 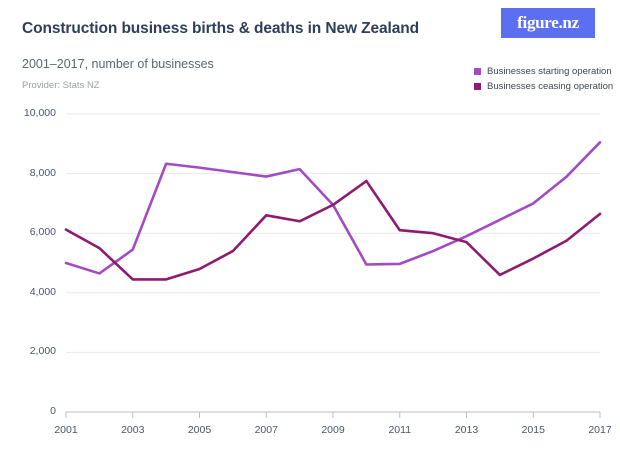 I want to click on figurenz-logo: figure.nz, so click(x=548, y=23).